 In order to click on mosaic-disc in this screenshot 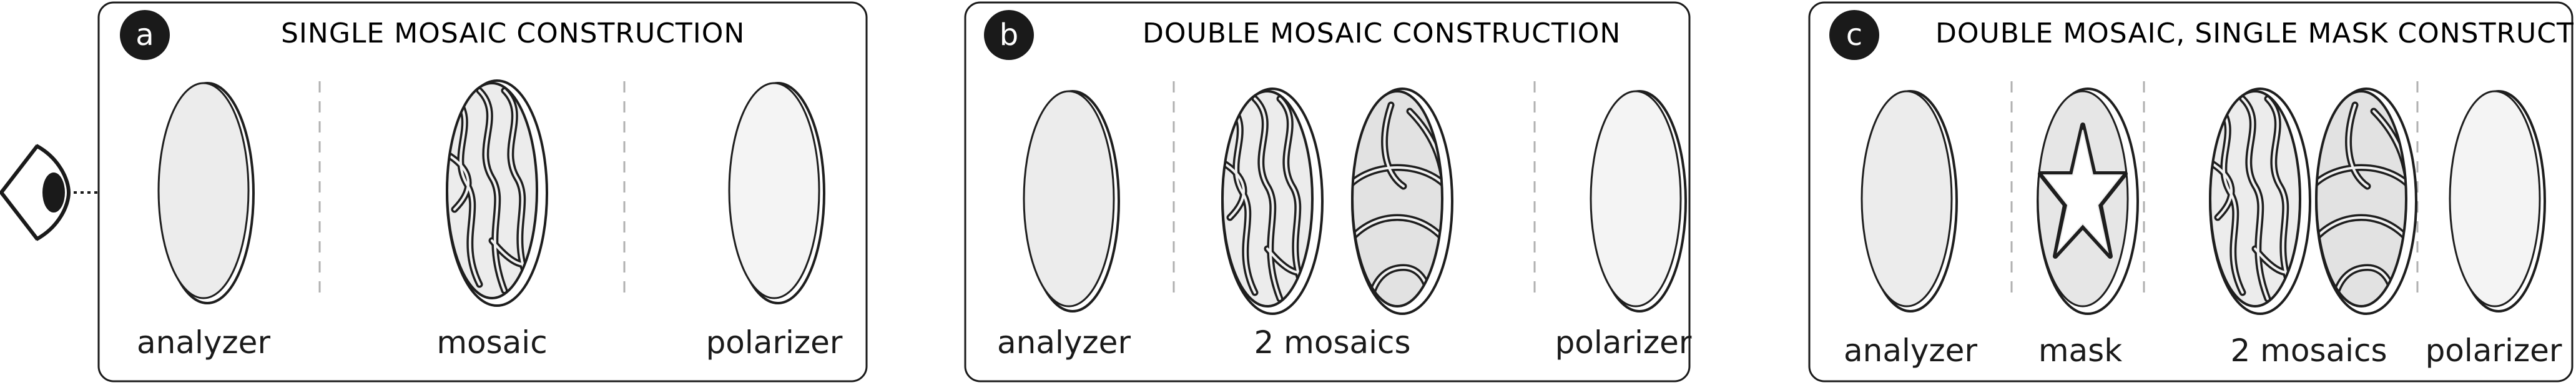, I will do `click(496, 193)`.